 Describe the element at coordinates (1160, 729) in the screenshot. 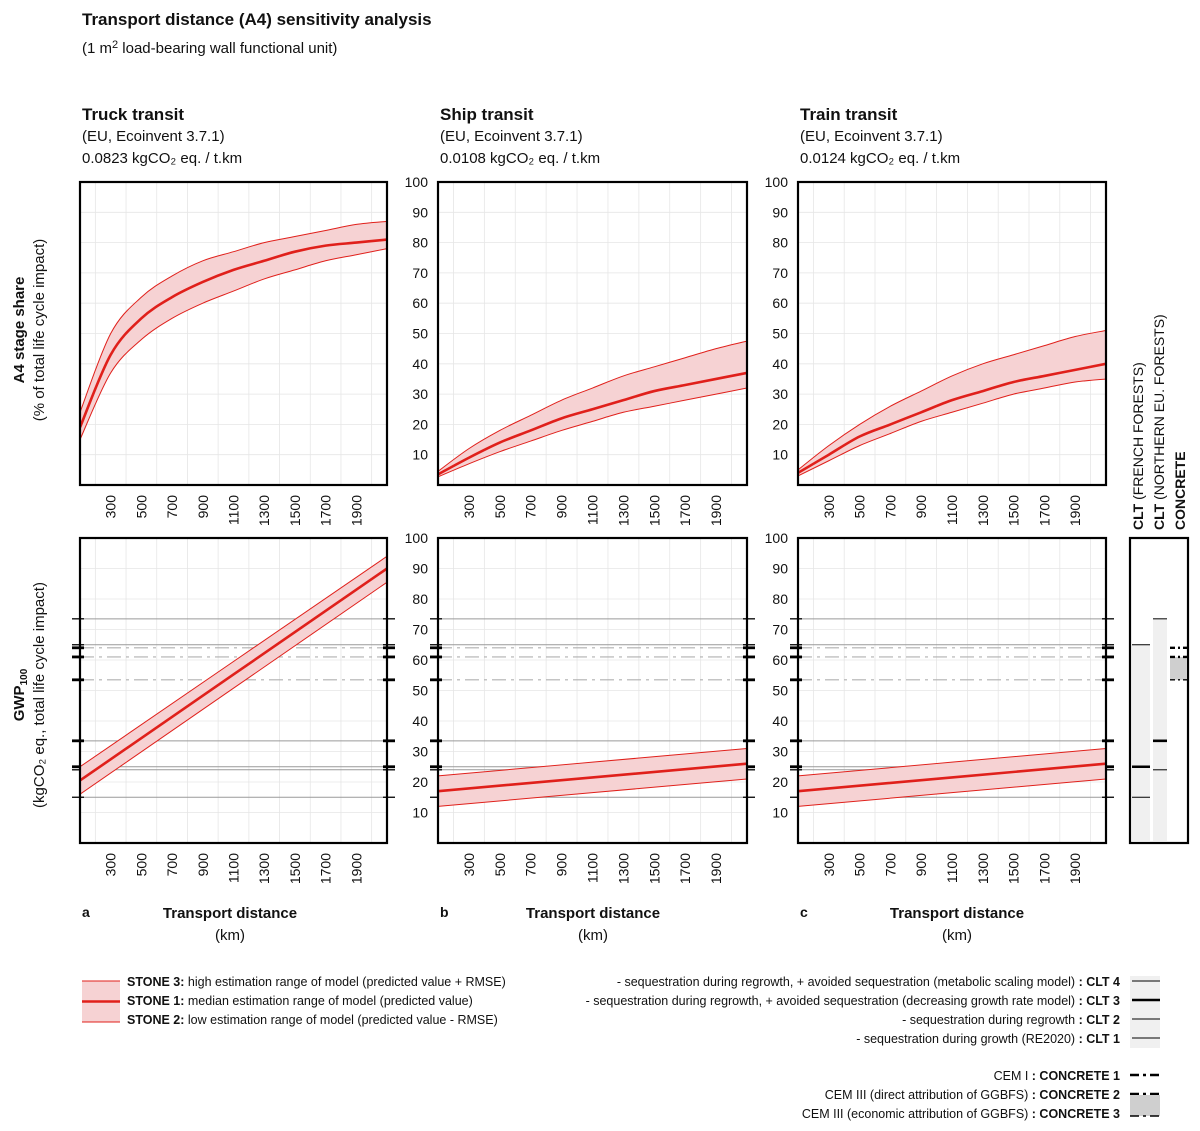

I see `side-bar-clt-northern` at that location.